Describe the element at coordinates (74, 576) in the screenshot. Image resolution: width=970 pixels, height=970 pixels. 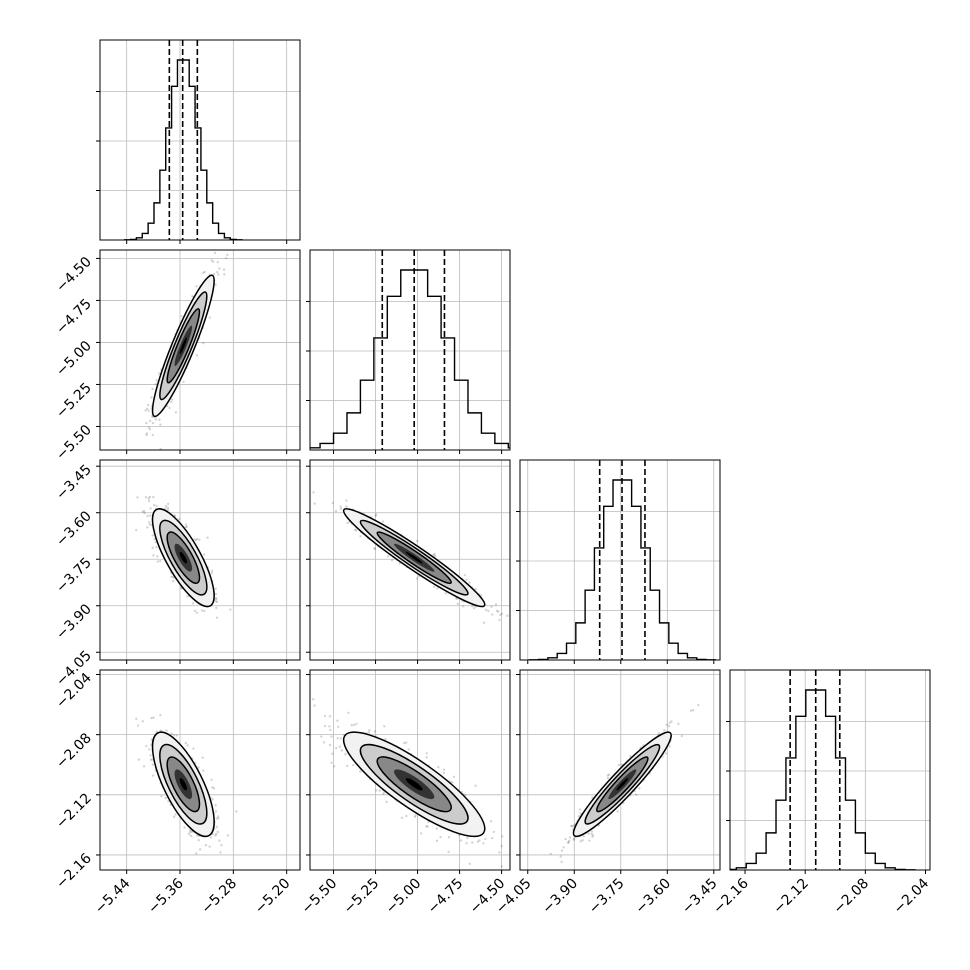
I see `y-tick-label: −3.75` at that location.